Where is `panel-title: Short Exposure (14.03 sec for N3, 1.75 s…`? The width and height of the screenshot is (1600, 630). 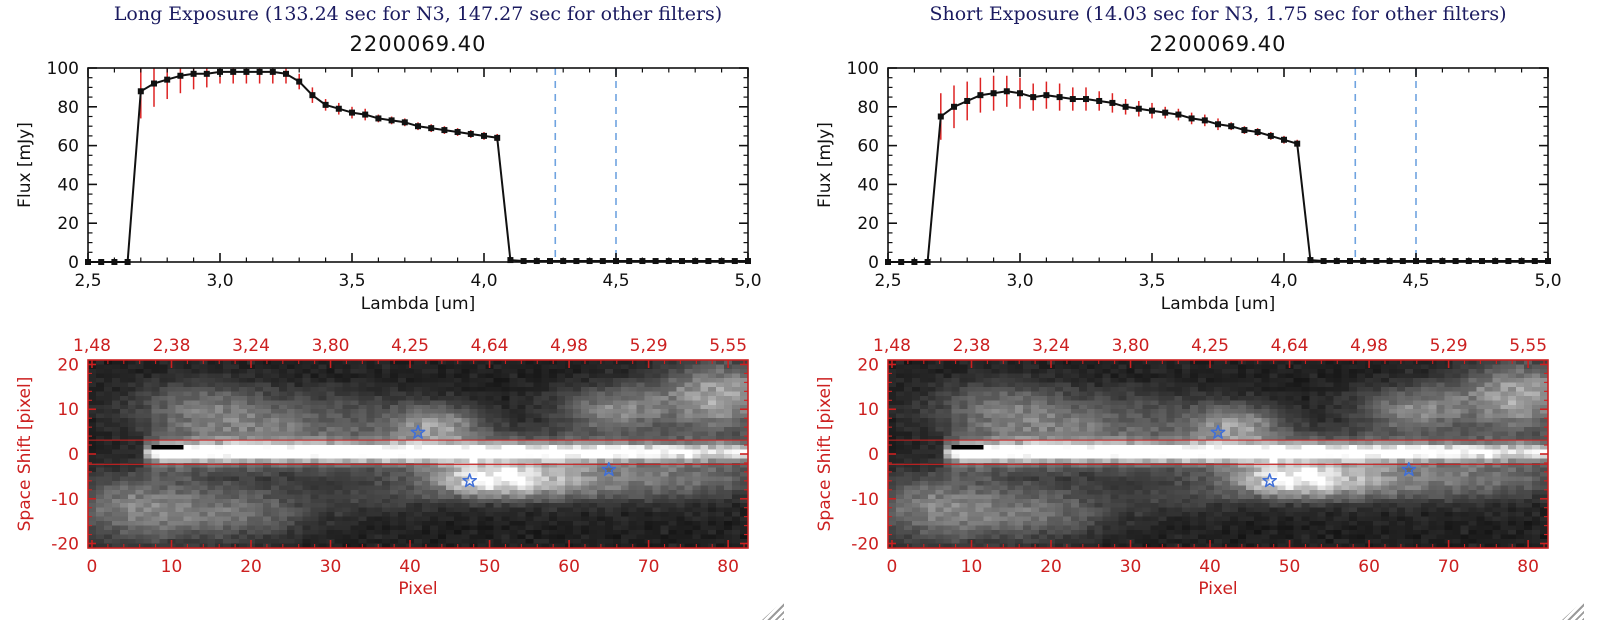 panel-title: Short Exposure (14.03 sec for N3, 1.75 s… is located at coordinates (1218, 14).